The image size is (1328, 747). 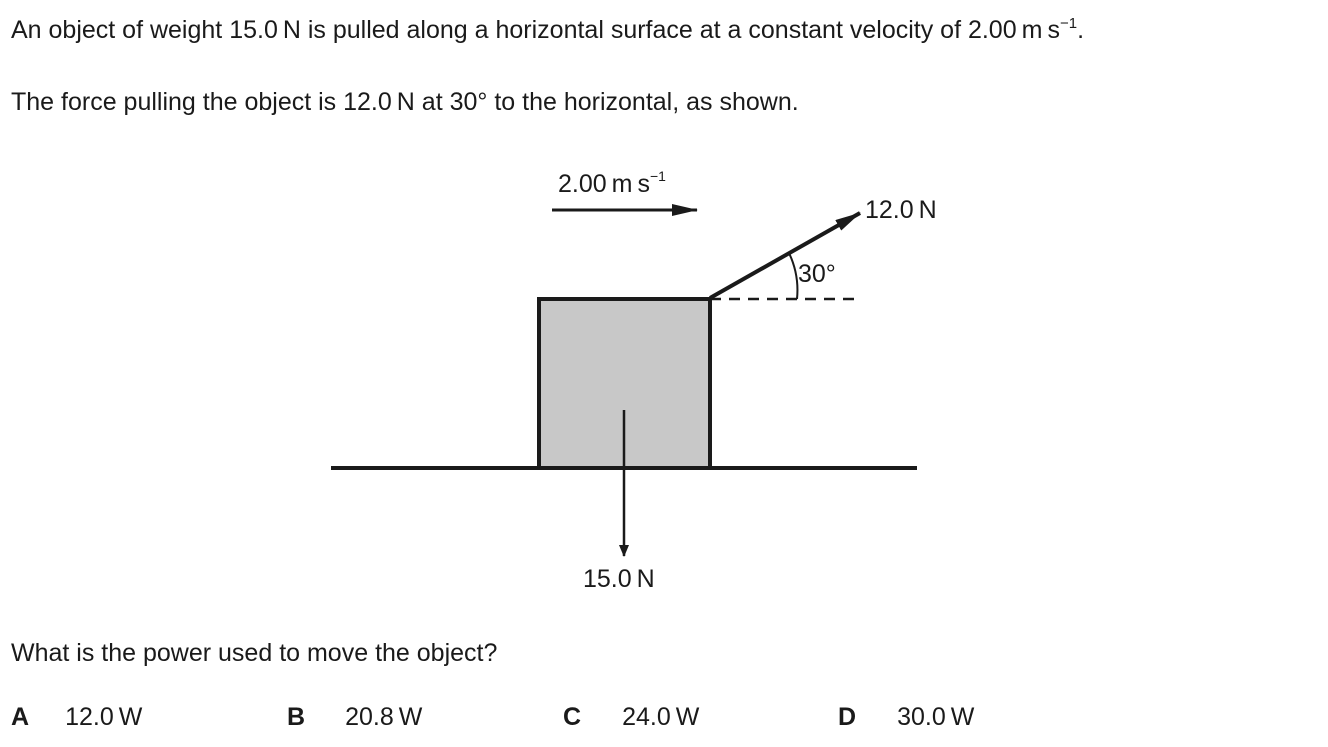 I want to click on pull-force-label: 12.0 N, so click(x=901, y=210).